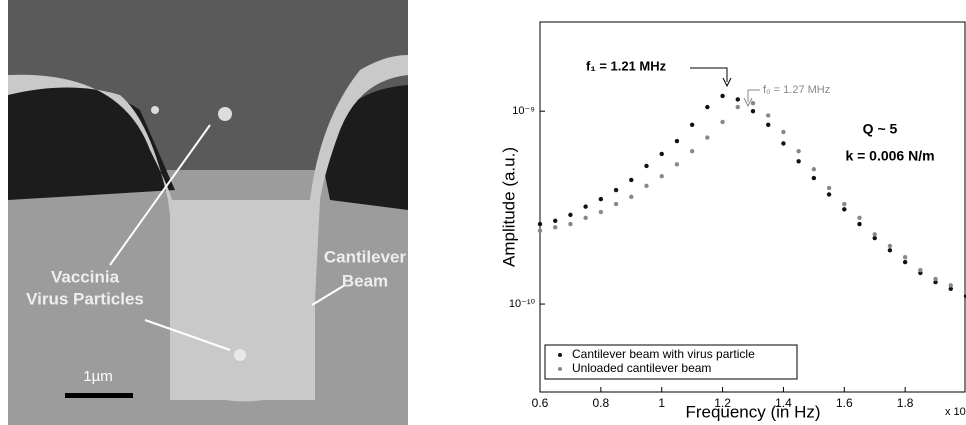 The width and height of the screenshot is (966, 425). Describe the element at coordinates (365, 256) in the screenshot. I see `sem-label: Cantilever` at that location.